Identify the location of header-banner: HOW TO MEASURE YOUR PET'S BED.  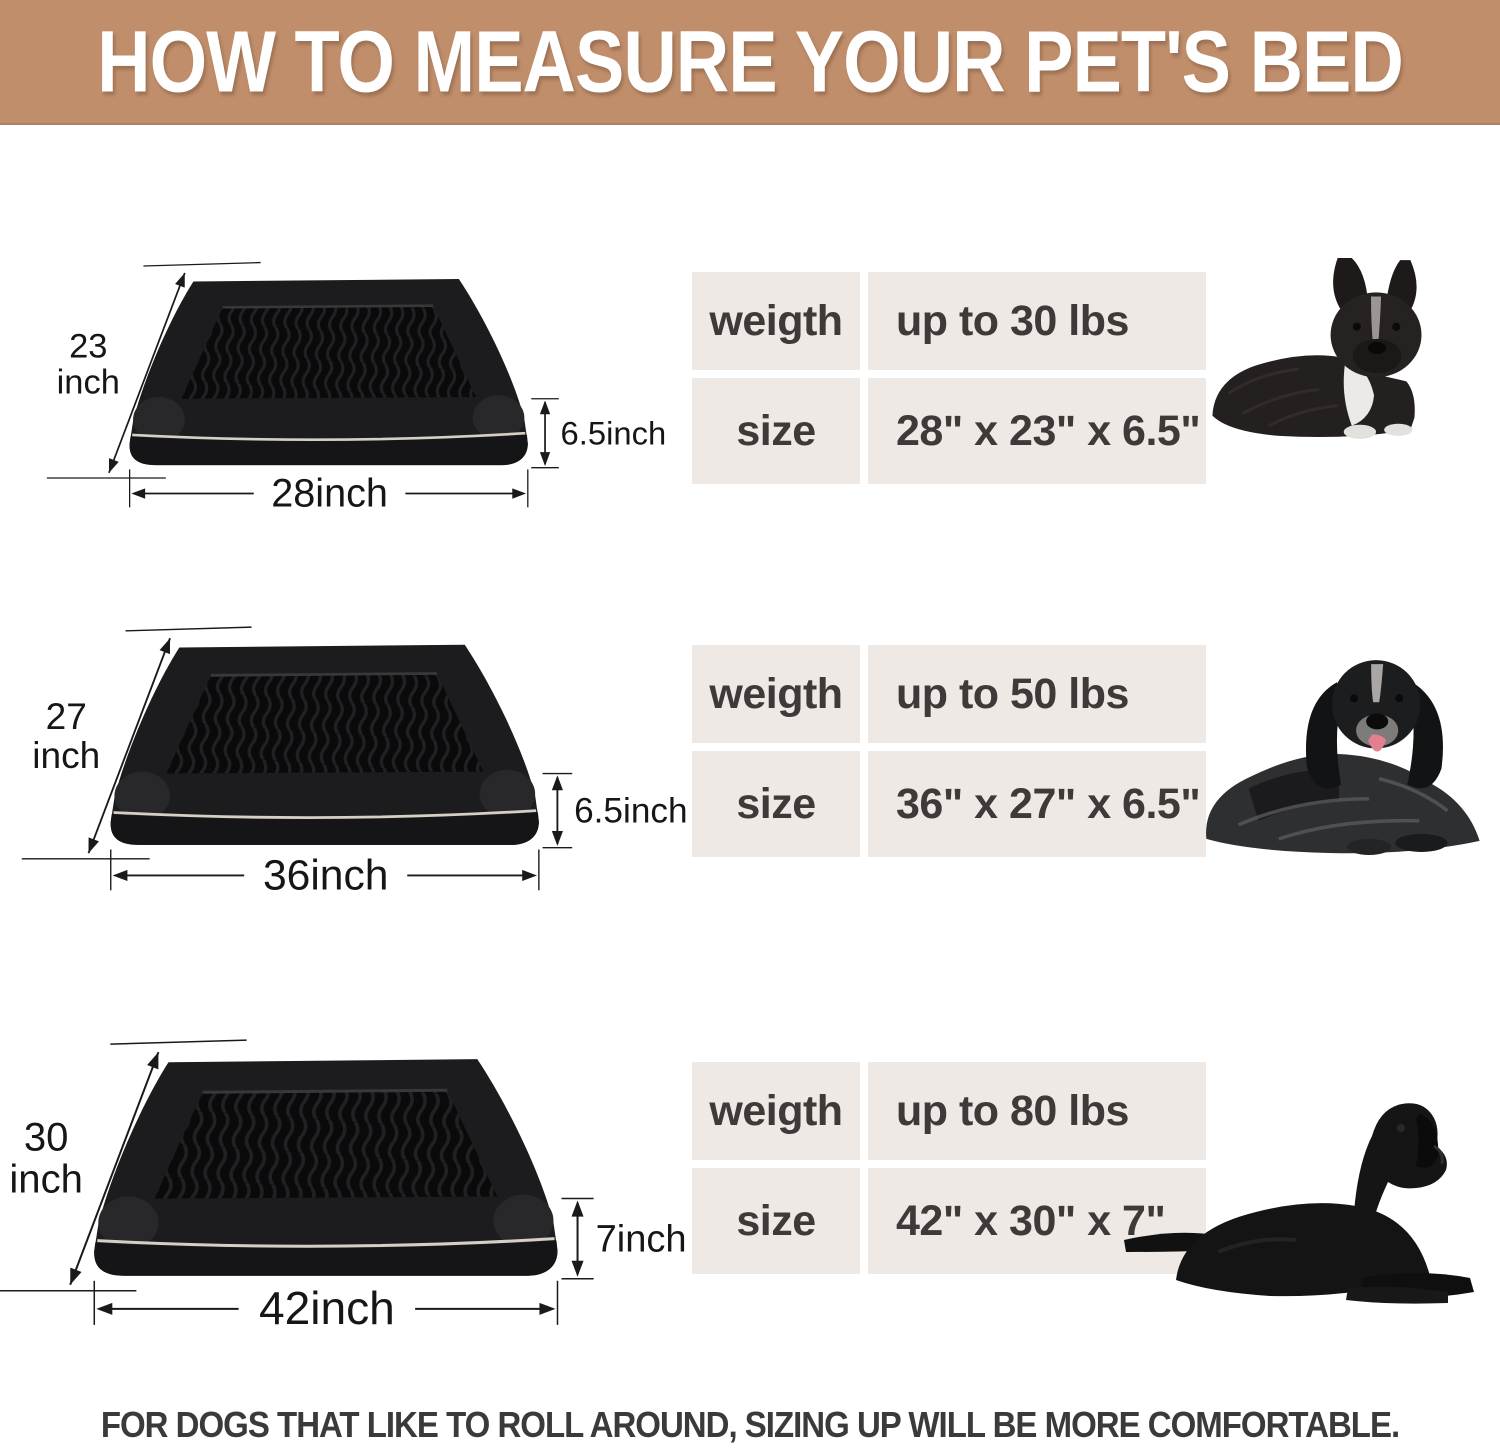
(750, 62).